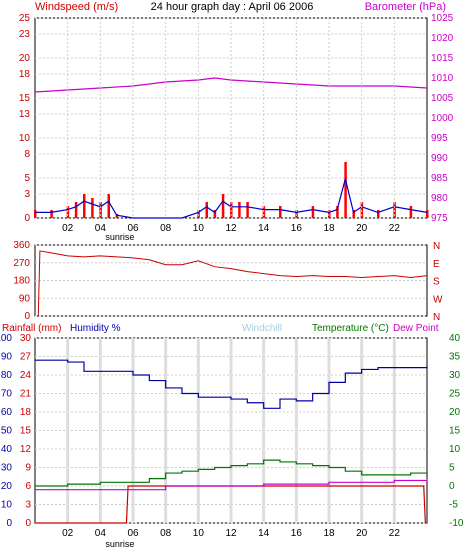  I want to click on rainfall-tick: 21, so click(26, 394).